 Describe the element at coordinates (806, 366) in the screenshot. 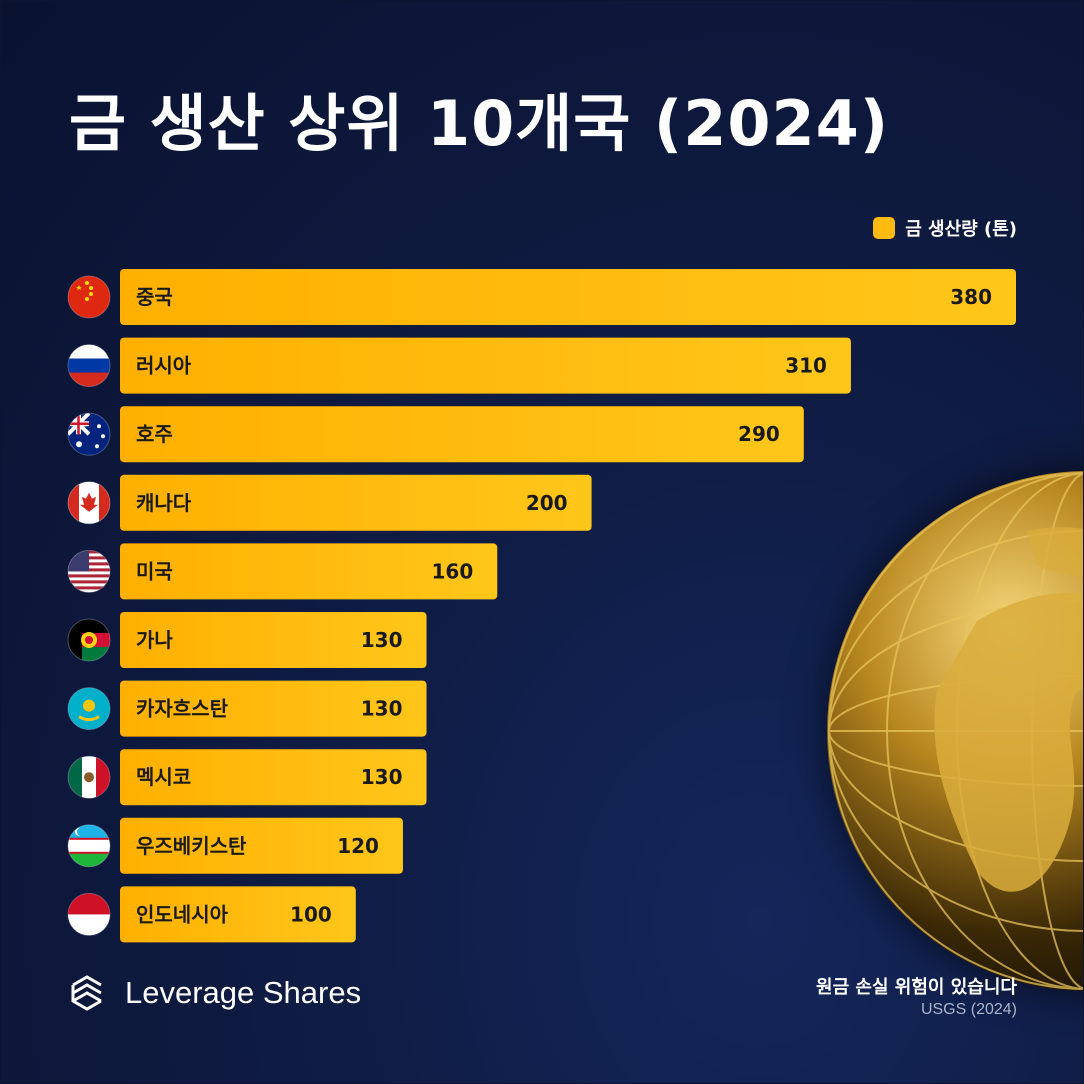

I see `bar-value-label: 310` at that location.